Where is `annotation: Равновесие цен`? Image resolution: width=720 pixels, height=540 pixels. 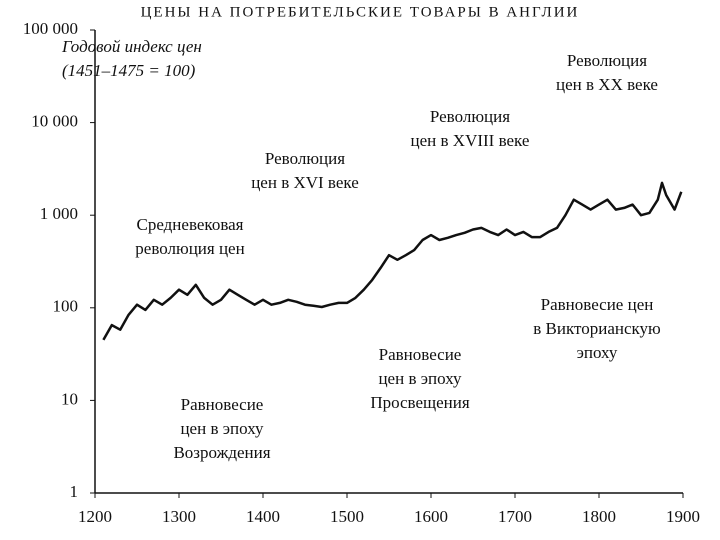 annotation: Равновесие цен is located at coordinates (597, 304).